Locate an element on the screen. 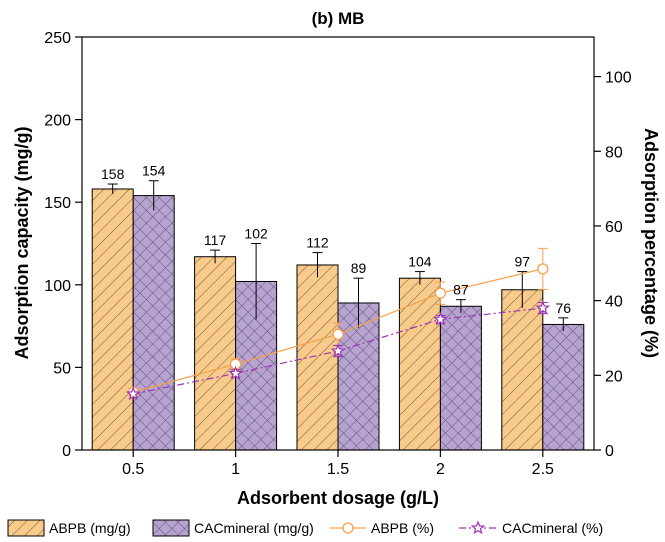 The image size is (665, 542). label-abpb-3: 104 is located at coordinates (420, 262).